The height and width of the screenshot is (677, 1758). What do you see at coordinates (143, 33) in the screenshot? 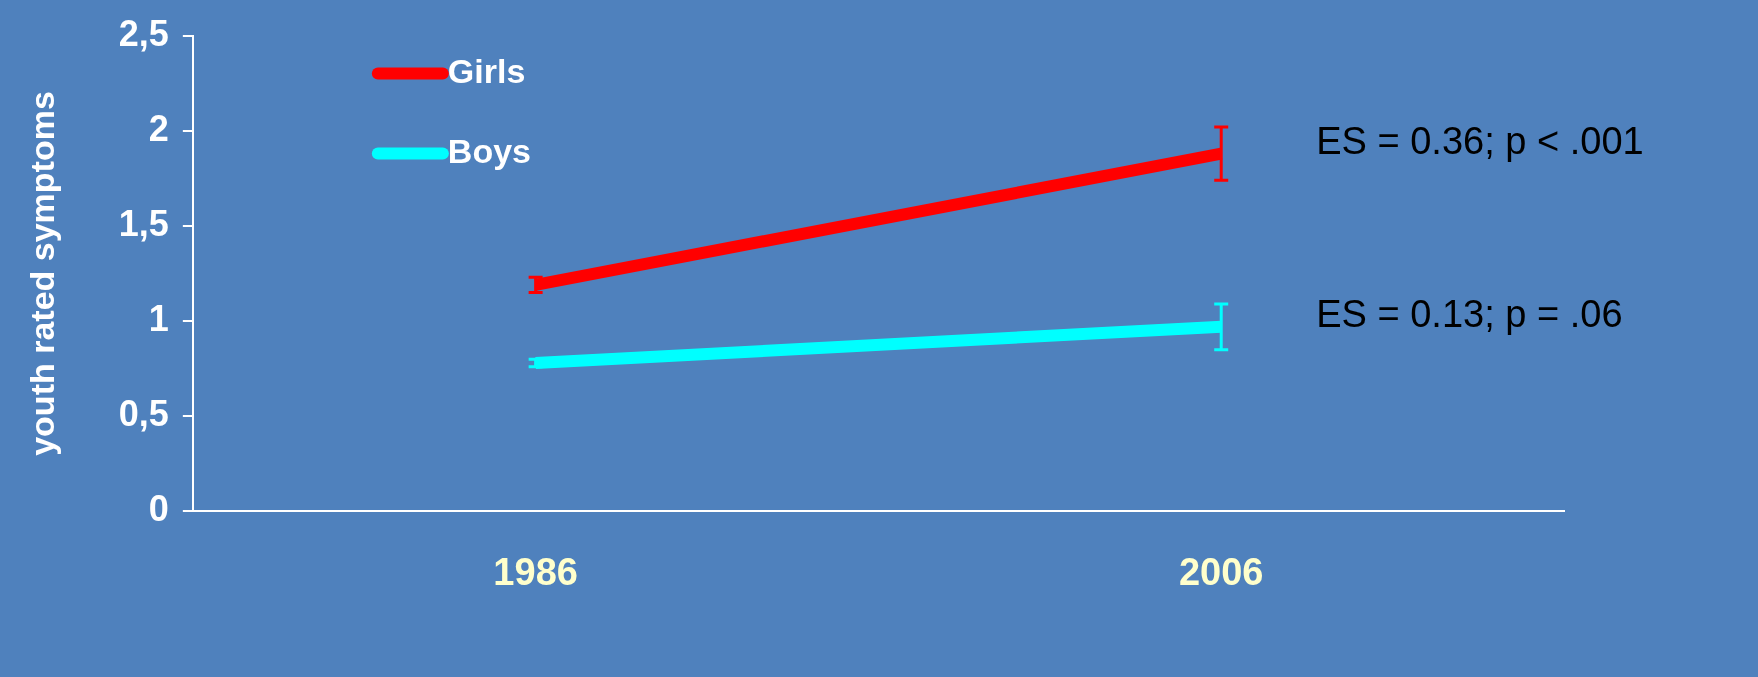
I see `y-tick-label: 2,5` at bounding box center [143, 33].